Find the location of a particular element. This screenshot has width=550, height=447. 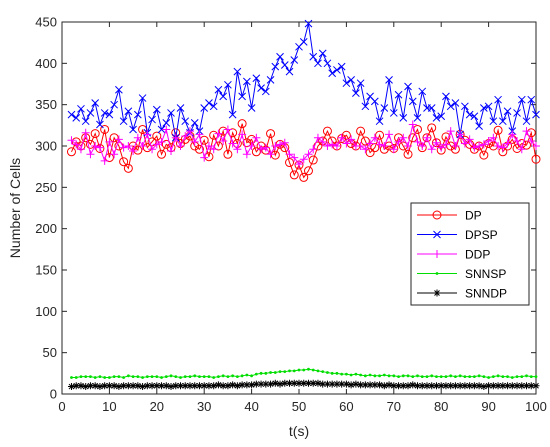

x-tick-label: 10 is located at coordinates (109, 406).